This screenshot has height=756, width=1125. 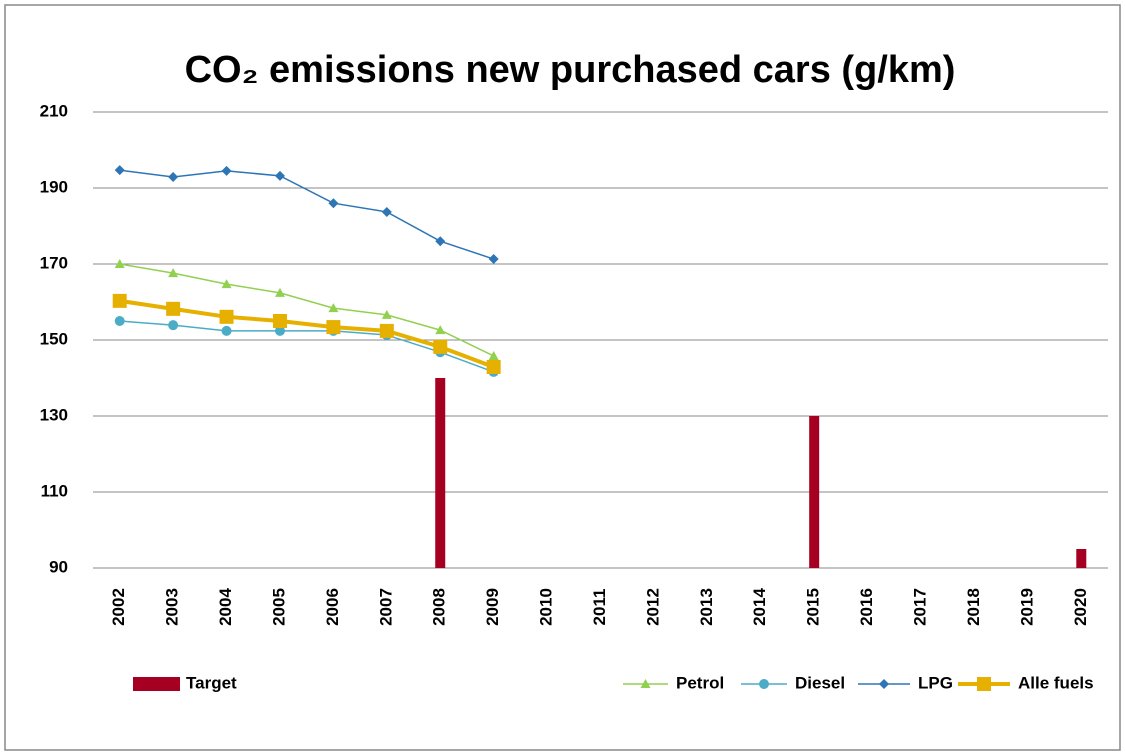 I want to click on legend-label: Alle fuels, so click(x=1056, y=682).